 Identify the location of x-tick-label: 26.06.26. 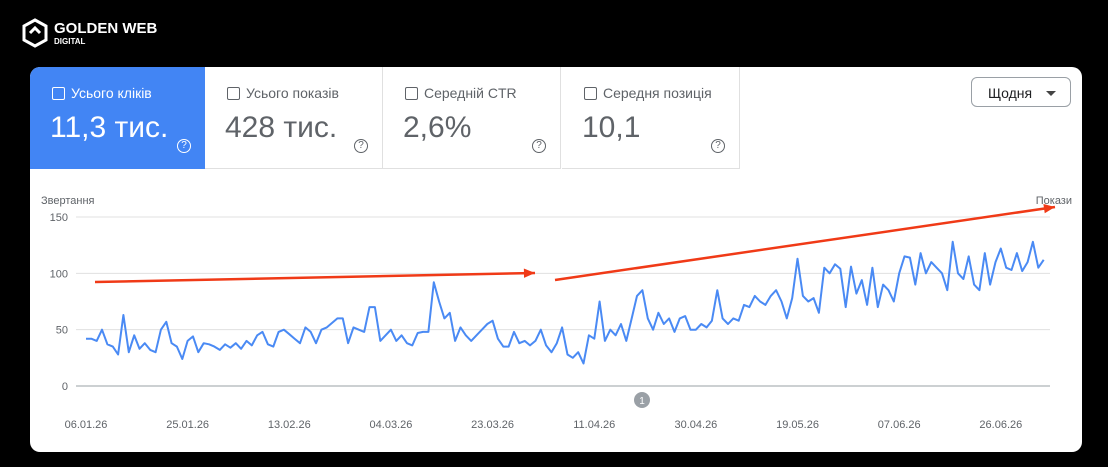
(1000, 425).